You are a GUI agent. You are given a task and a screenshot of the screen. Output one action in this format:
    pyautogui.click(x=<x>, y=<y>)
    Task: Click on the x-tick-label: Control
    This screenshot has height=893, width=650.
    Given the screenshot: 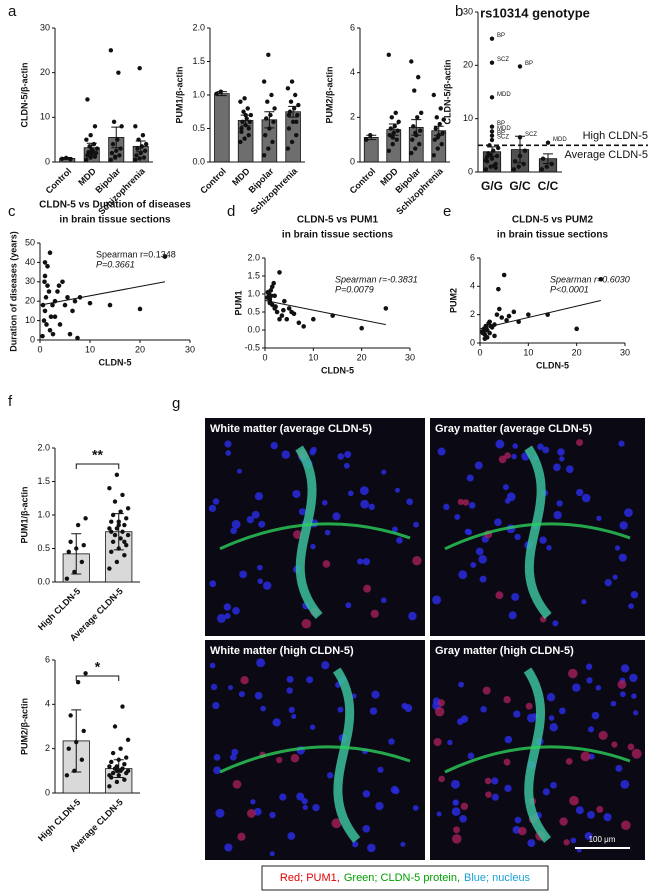 What is the action you would take?
    pyautogui.click(x=363, y=181)
    